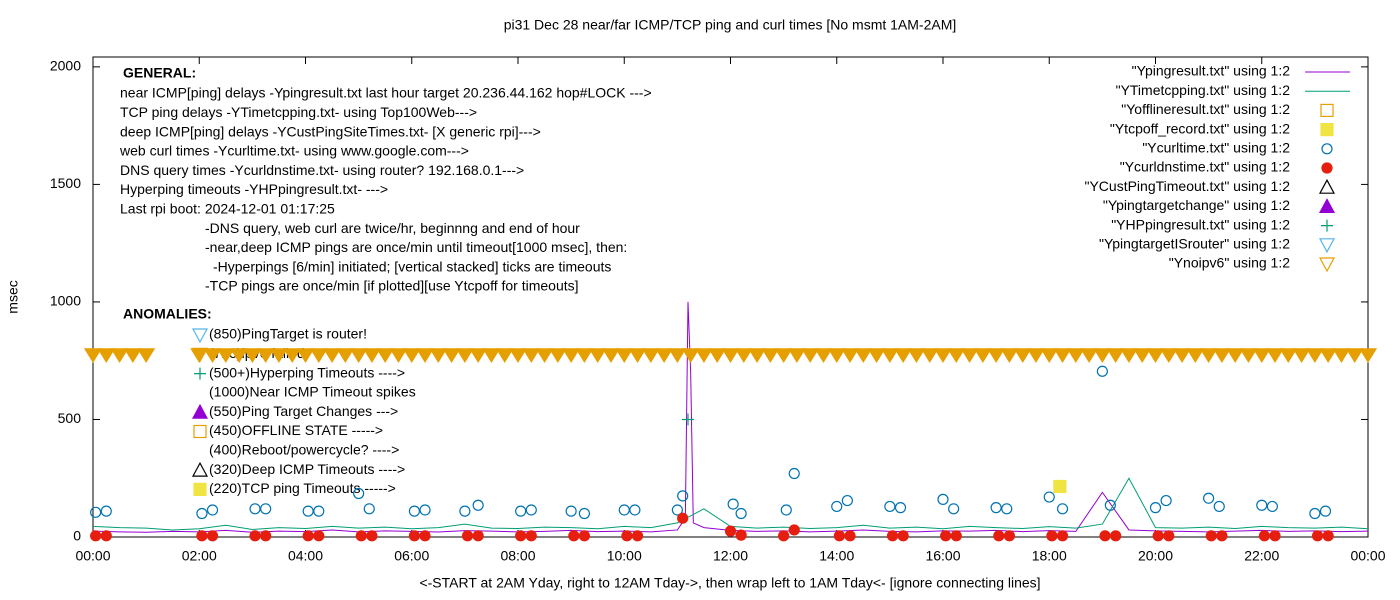 Image resolution: width=1400 pixels, height=600 pixels. I want to click on annotation: (550)Ping Target Changes --->, so click(303, 411).